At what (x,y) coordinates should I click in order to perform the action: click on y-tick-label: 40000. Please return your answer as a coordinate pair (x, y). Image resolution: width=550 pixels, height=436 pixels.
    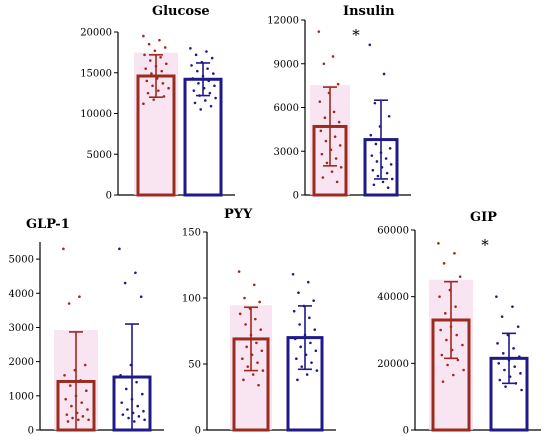
    Looking at the image, I should click on (393, 297).